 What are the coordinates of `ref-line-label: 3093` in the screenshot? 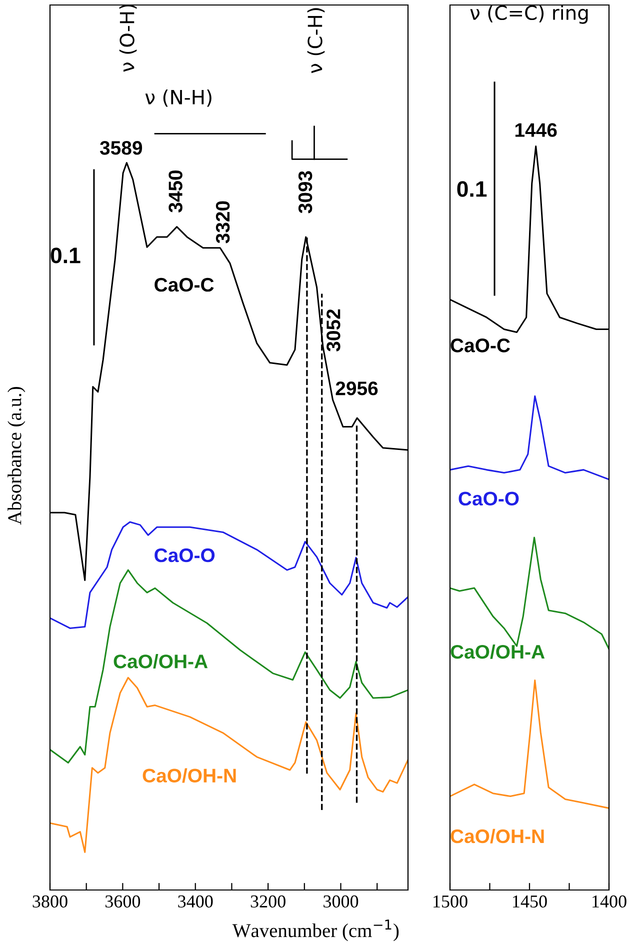 It's located at (305, 192).